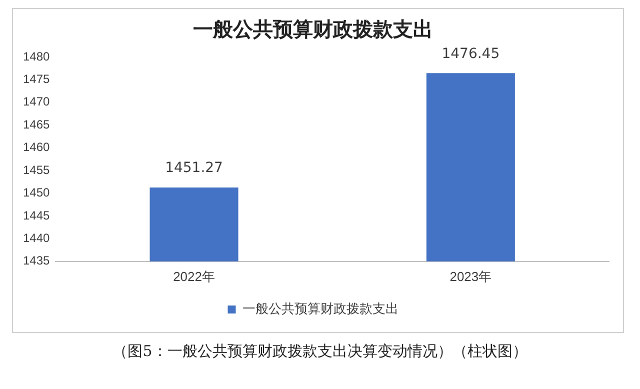 The image size is (640, 389). Describe the element at coordinates (320, 351) in the screenshot. I see `text: （图5：一般公共预算财政拨款支出决算变动情况）（柱状图）` at that location.